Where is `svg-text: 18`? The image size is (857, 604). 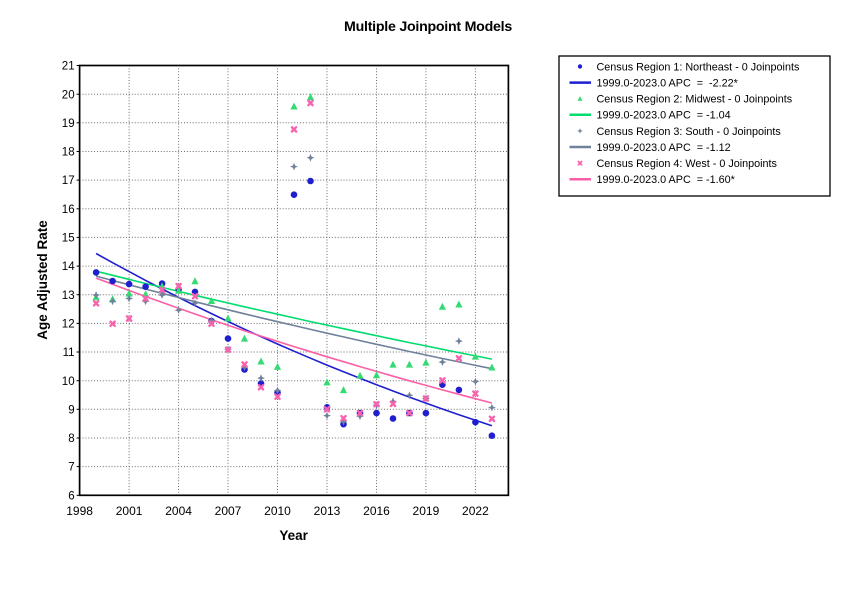
svg-text: 18 is located at coordinates (68, 153).